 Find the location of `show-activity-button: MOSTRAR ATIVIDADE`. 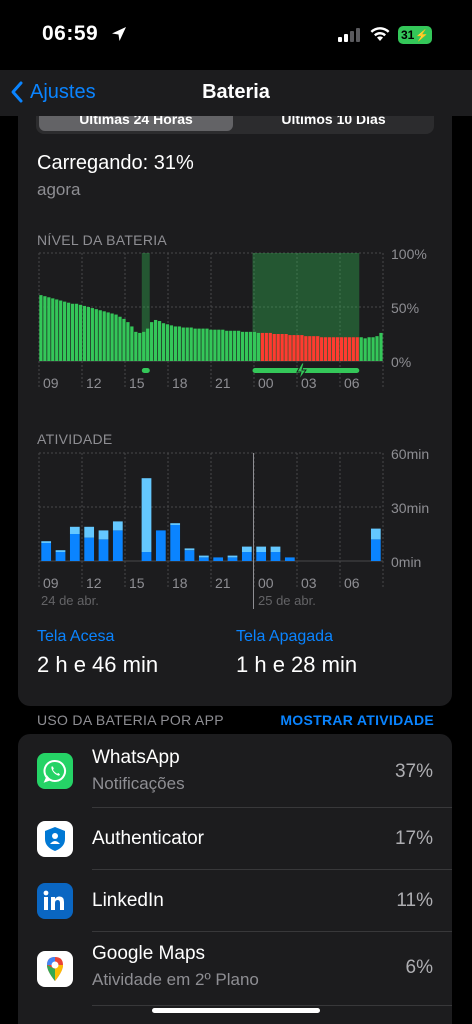

show-activity-button: MOSTRAR ATIVIDADE is located at coordinates (357, 720).